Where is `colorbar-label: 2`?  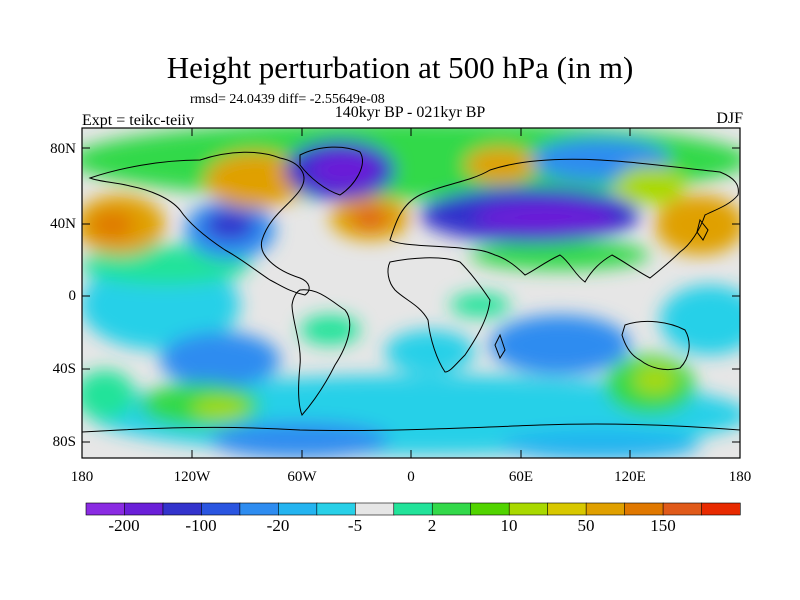 colorbar-label: 2 is located at coordinates (432, 525).